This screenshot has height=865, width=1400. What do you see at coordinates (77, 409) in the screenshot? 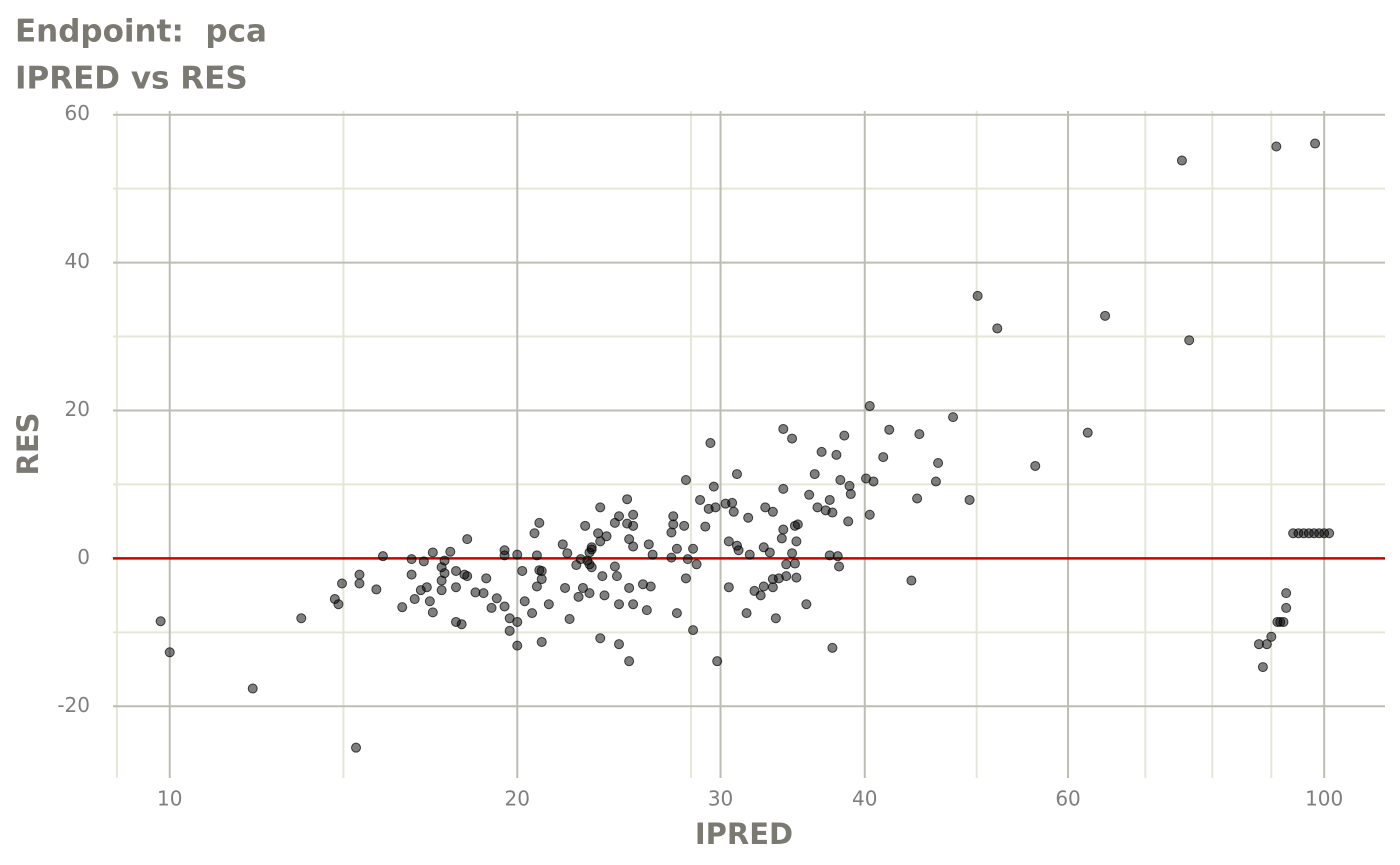
I see `y-tick-label: 20` at bounding box center [77, 409].